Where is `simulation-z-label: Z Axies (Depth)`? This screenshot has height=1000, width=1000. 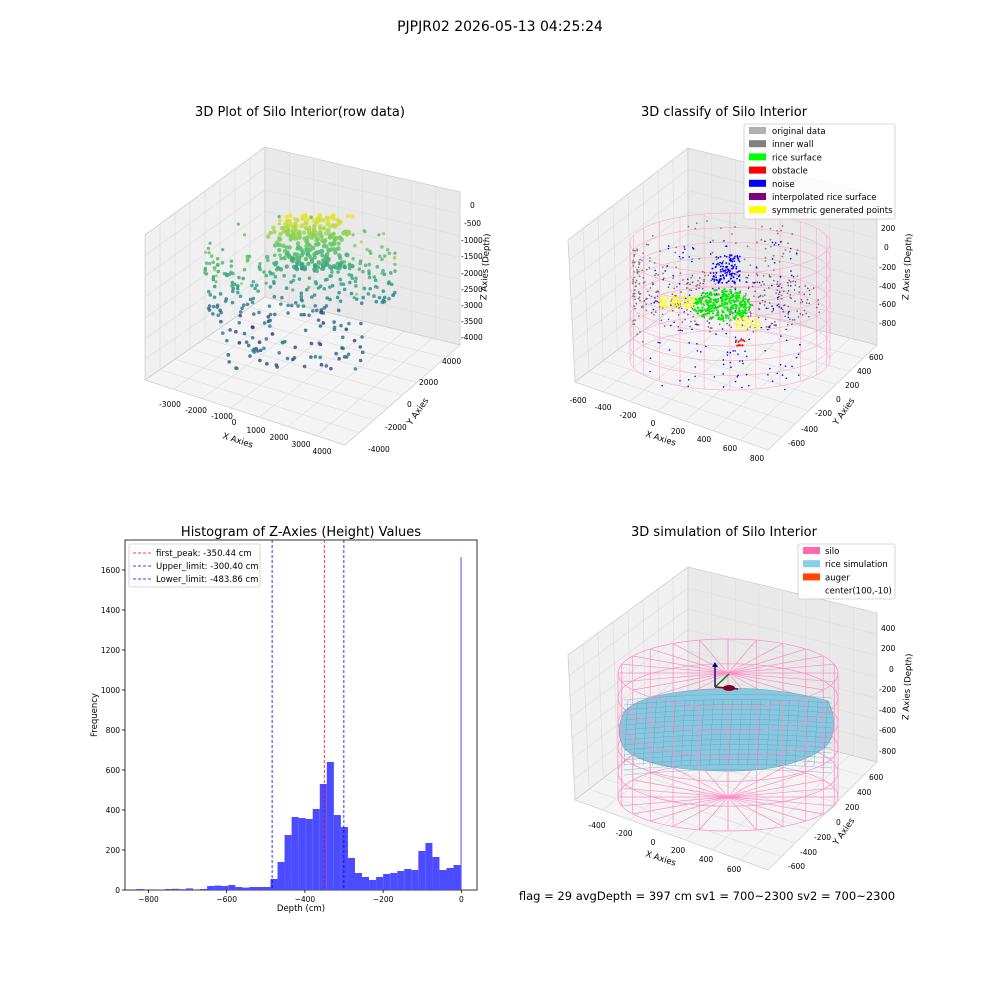
simulation-z-label: Z Axies (Depth) is located at coordinates (907, 686).